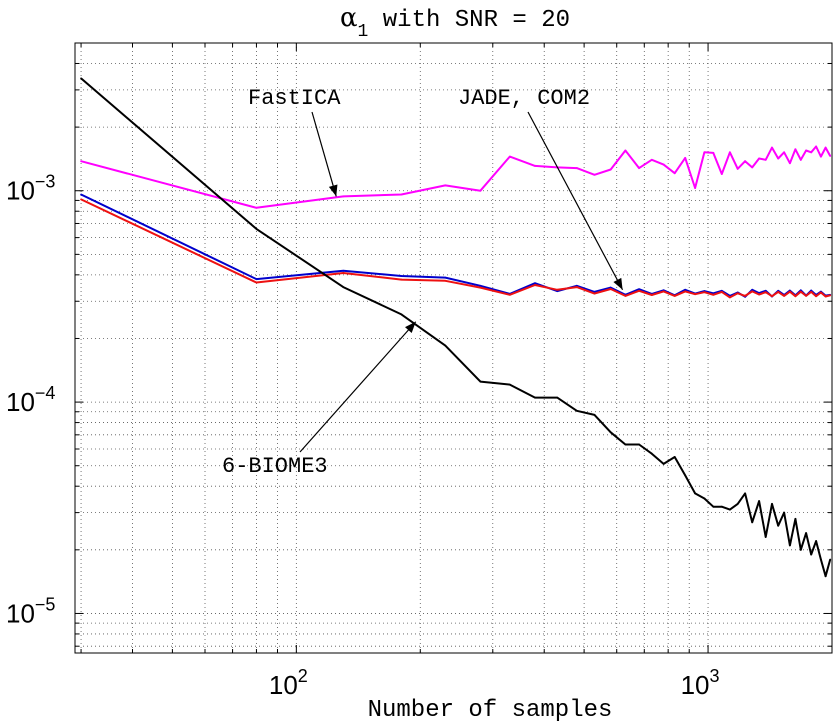 The image size is (839, 725). I want to click on series-line-fastica, so click(456, 177).